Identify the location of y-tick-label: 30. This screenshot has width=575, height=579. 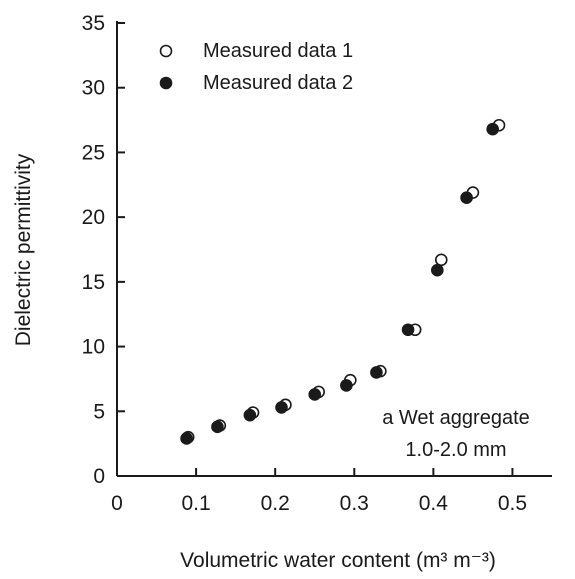
(93, 88).